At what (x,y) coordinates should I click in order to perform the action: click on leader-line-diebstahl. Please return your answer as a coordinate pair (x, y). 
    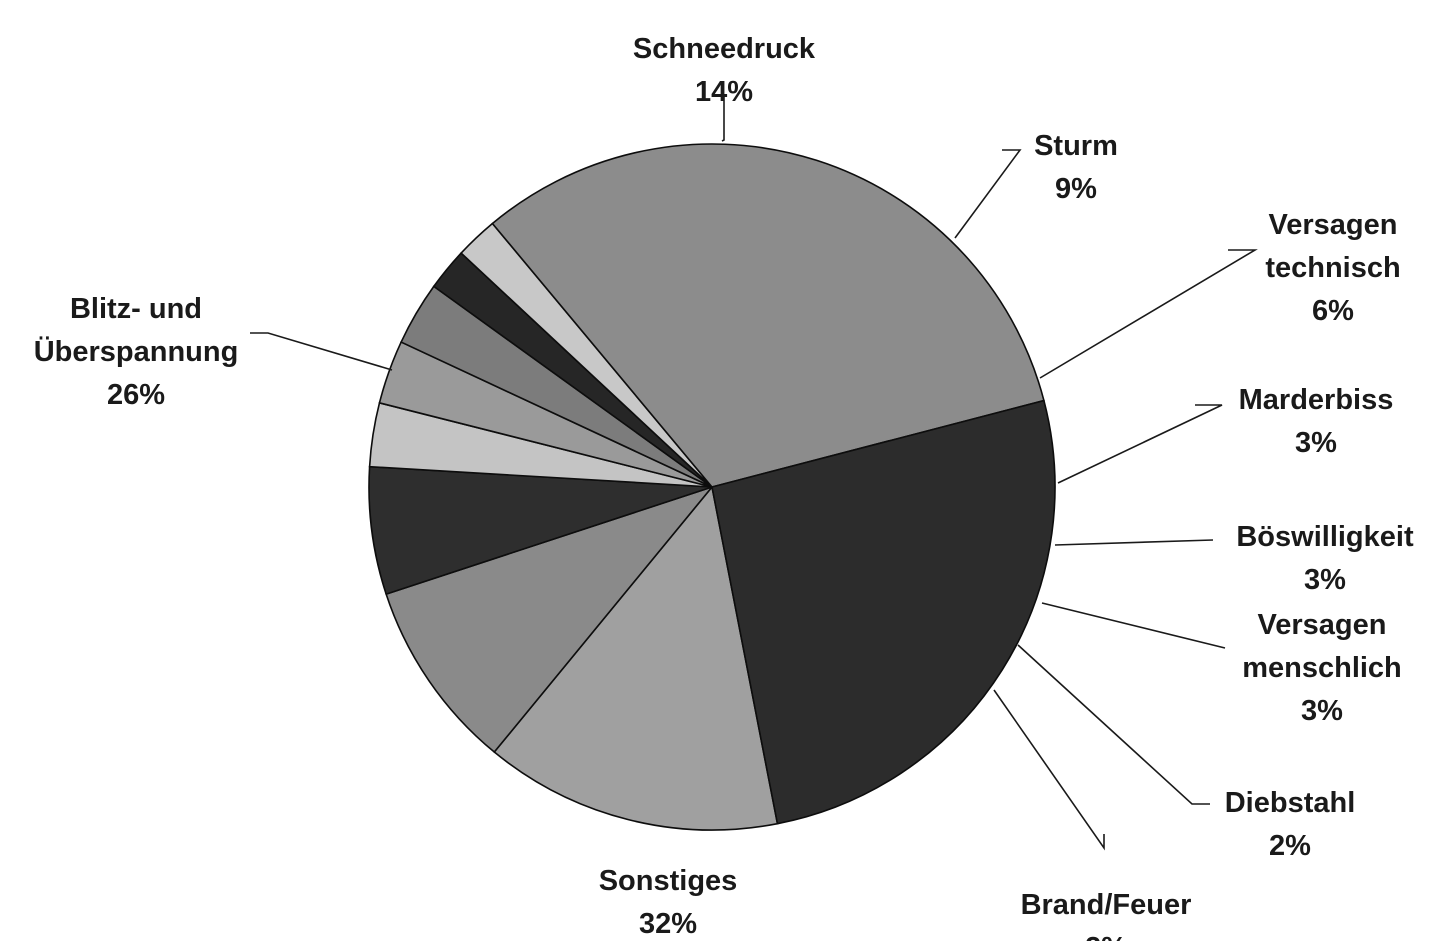
    Looking at the image, I should click on (1113, 724).